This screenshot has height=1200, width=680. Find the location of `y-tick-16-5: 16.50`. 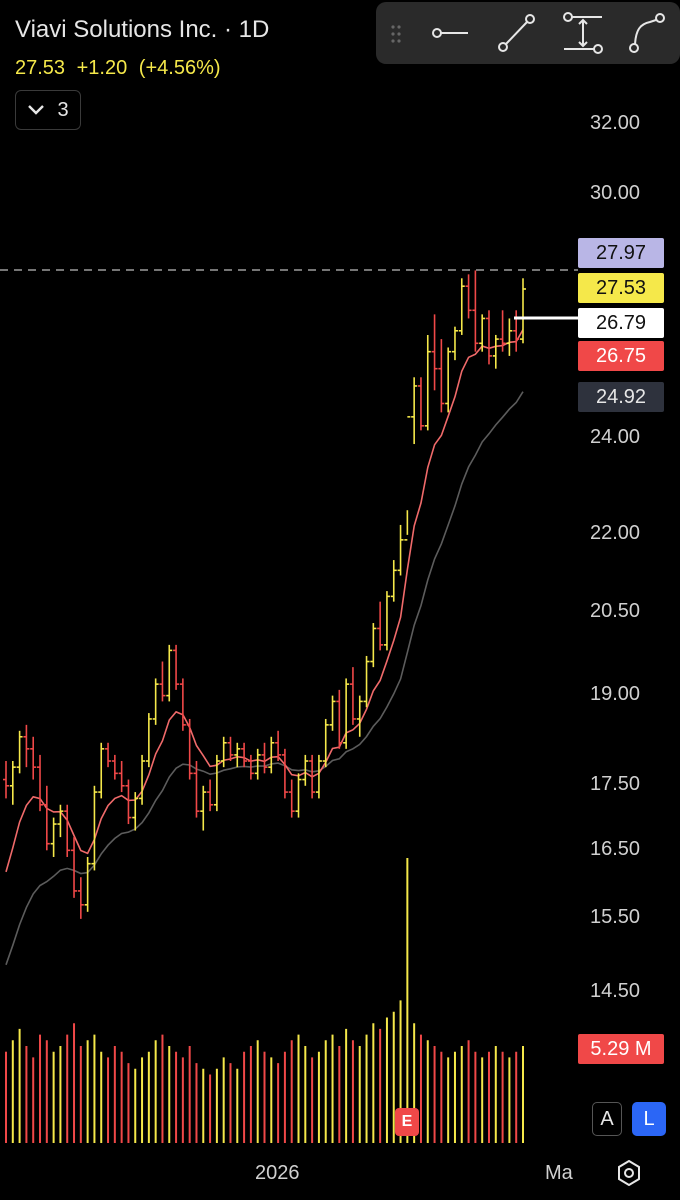

y-tick-16-5: 16.50 is located at coordinates (615, 849).